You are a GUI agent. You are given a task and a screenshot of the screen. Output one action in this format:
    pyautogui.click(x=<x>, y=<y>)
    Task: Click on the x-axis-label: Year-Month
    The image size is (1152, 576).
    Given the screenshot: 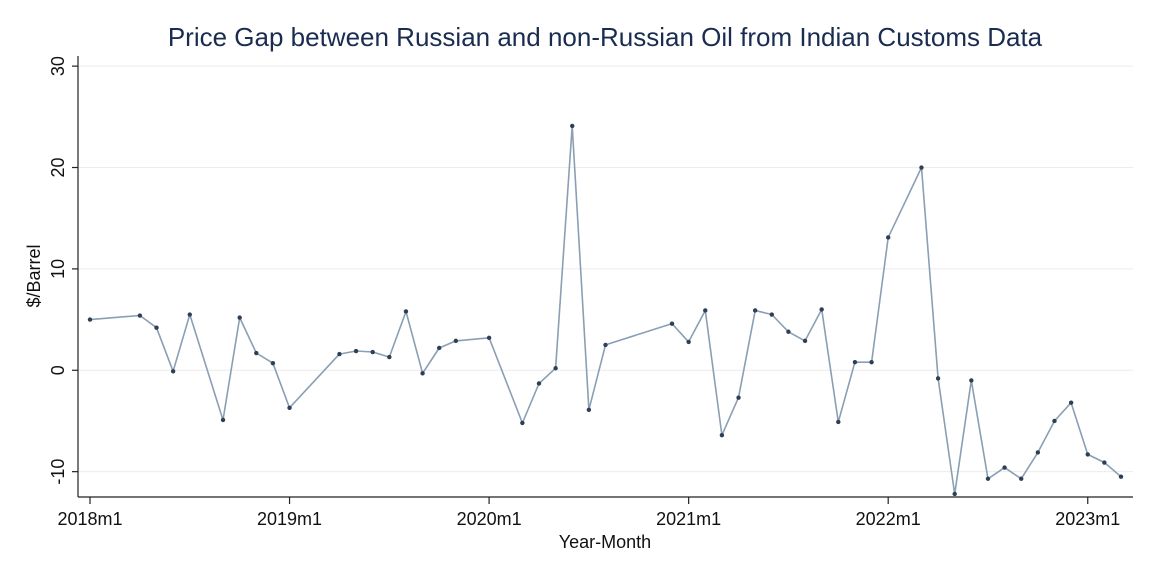 What is the action you would take?
    pyautogui.click(x=605, y=542)
    